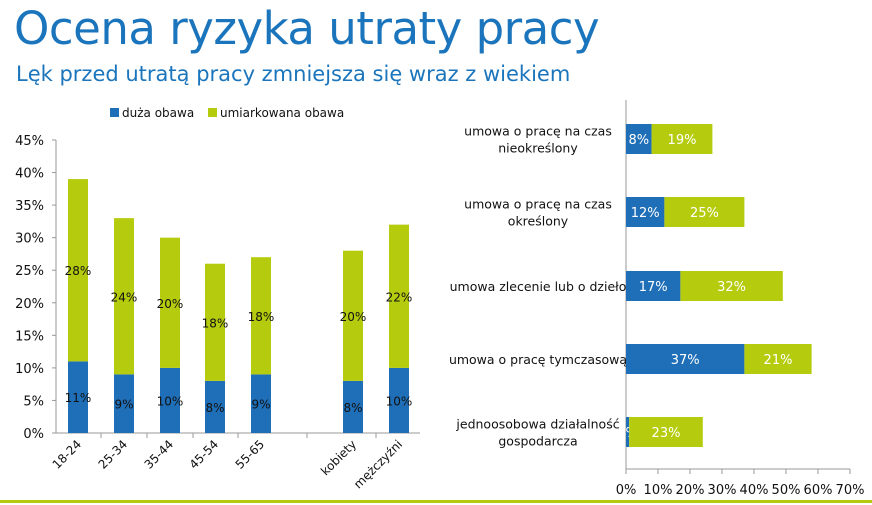 This screenshot has width=872, height=505. What do you see at coordinates (538, 359) in the screenshot?
I see `category-label: umowa o pracę tymczasową` at bounding box center [538, 359].